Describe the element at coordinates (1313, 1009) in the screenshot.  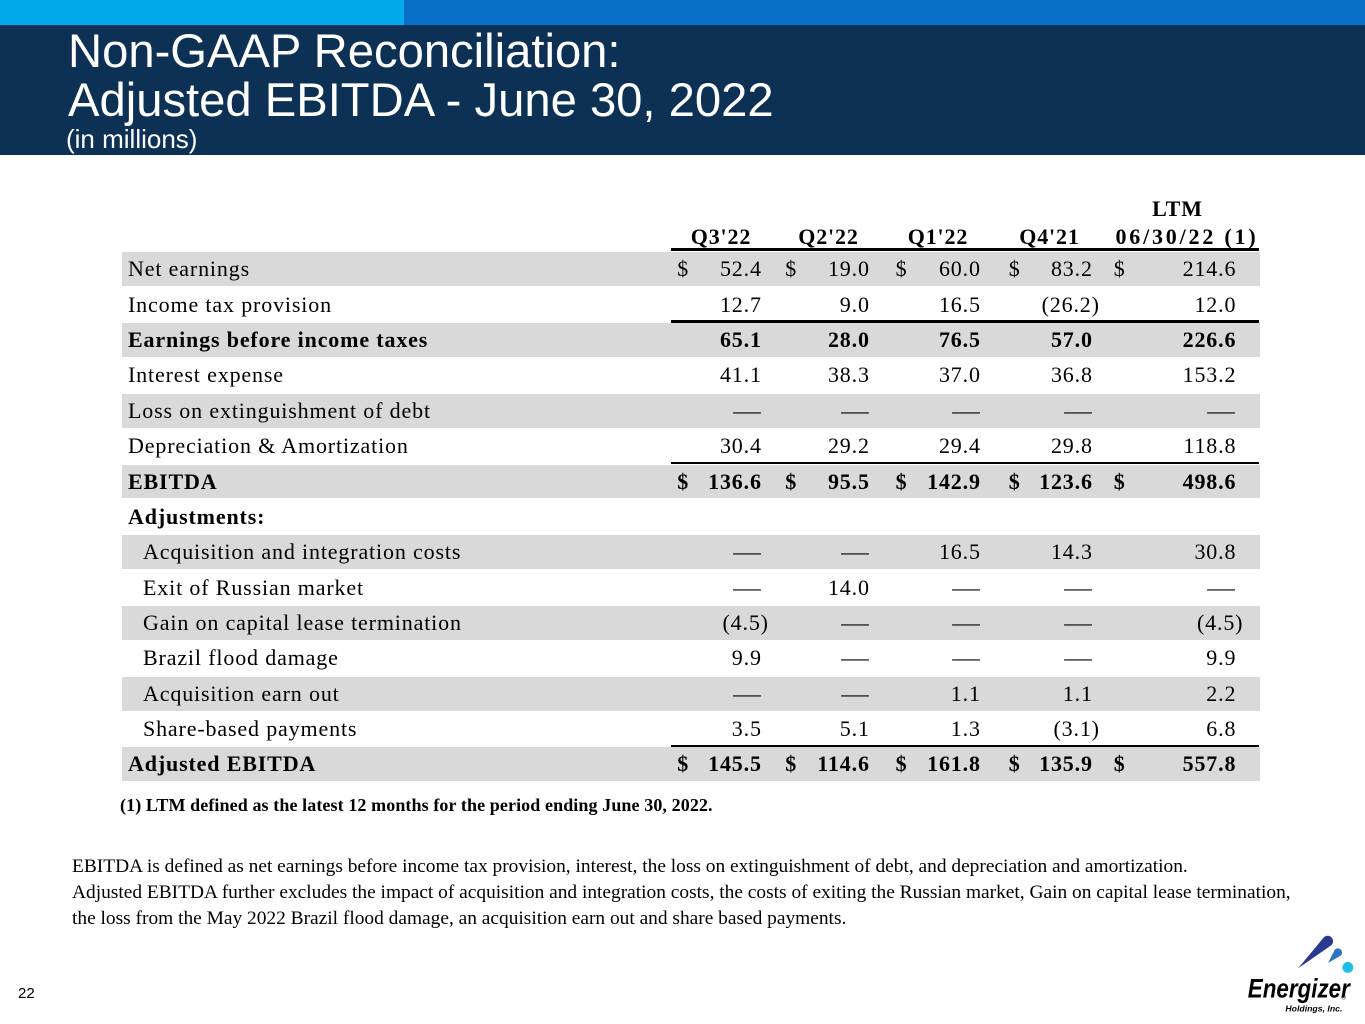
I see `svg-text: Holdings, Inc.` at that location.